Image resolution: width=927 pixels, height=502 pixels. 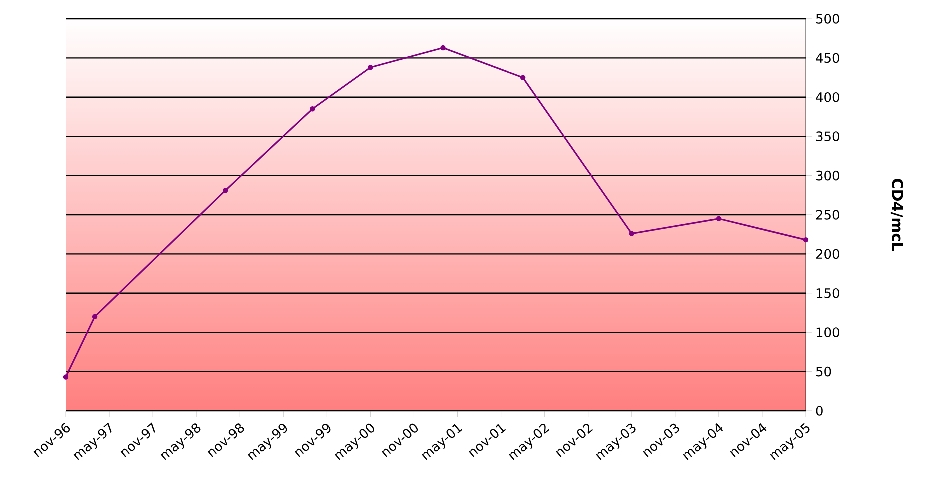 I want to click on y-tick-label: 450, so click(x=828, y=58).